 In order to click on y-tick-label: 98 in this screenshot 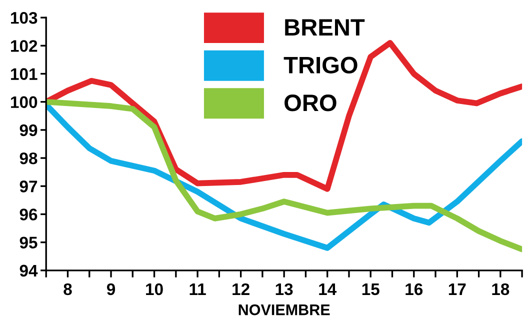, I will do `click(29, 158)`.